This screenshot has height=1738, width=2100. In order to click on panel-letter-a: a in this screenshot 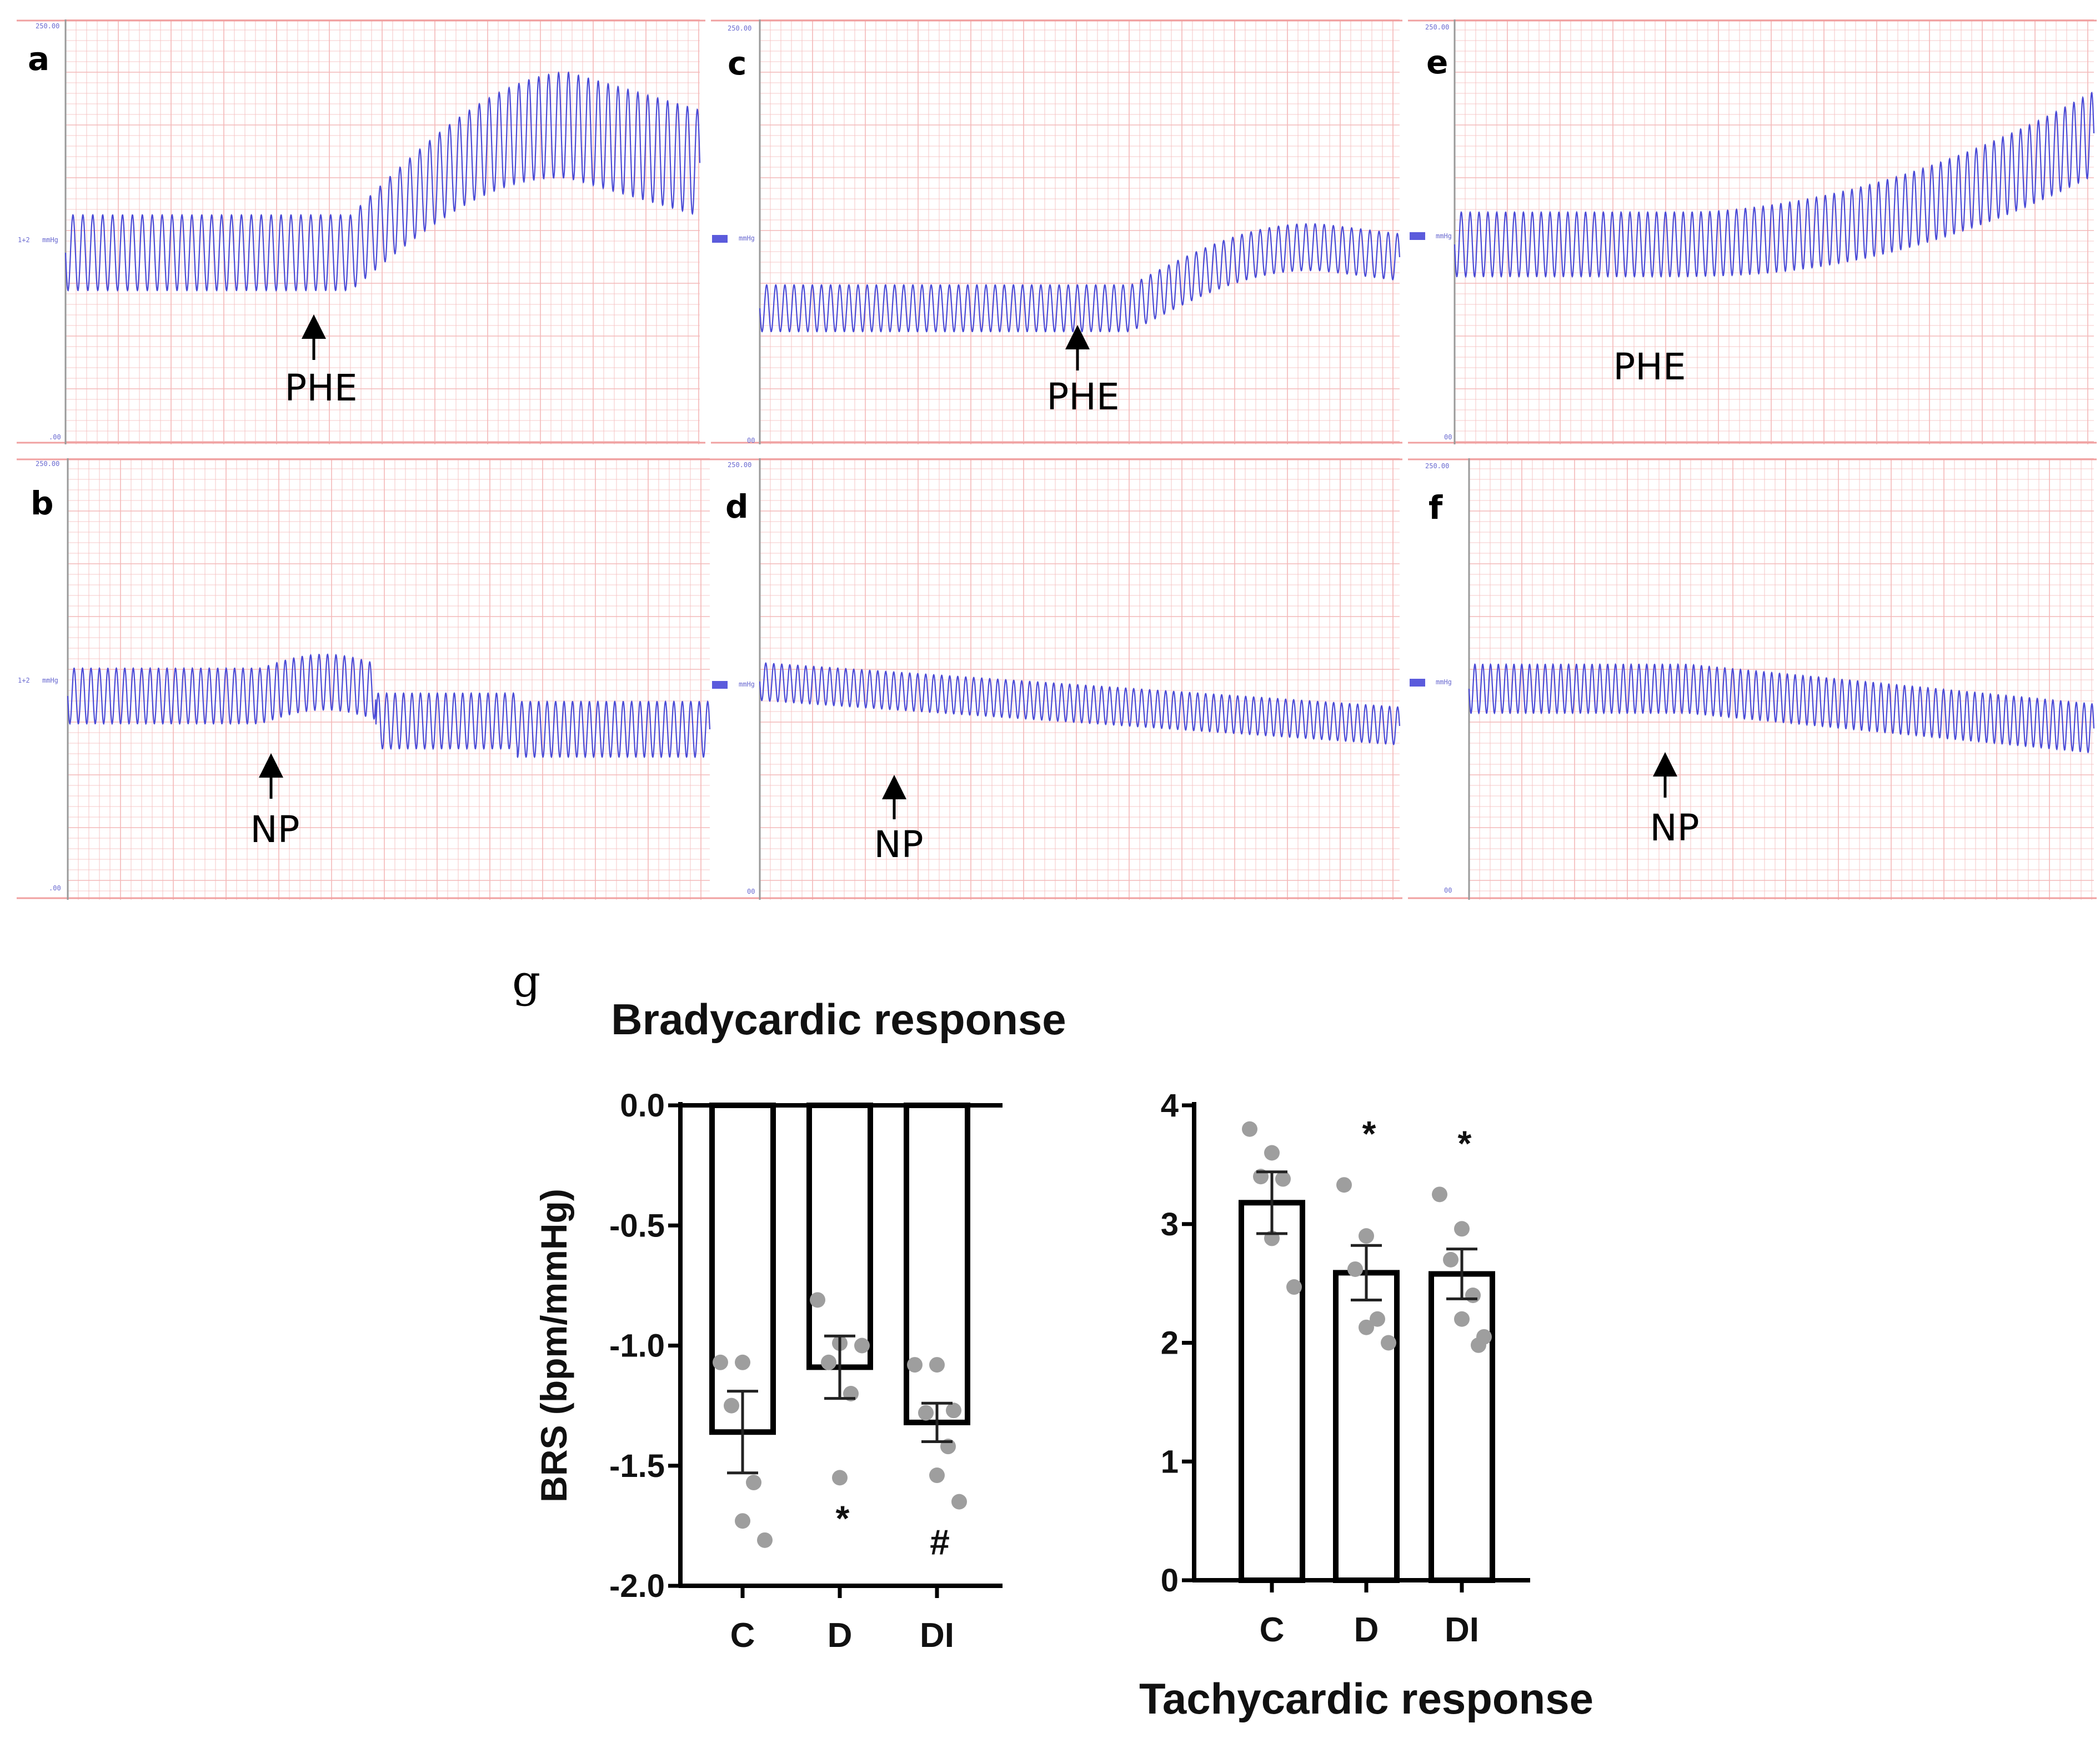, I will do `click(39, 59)`.